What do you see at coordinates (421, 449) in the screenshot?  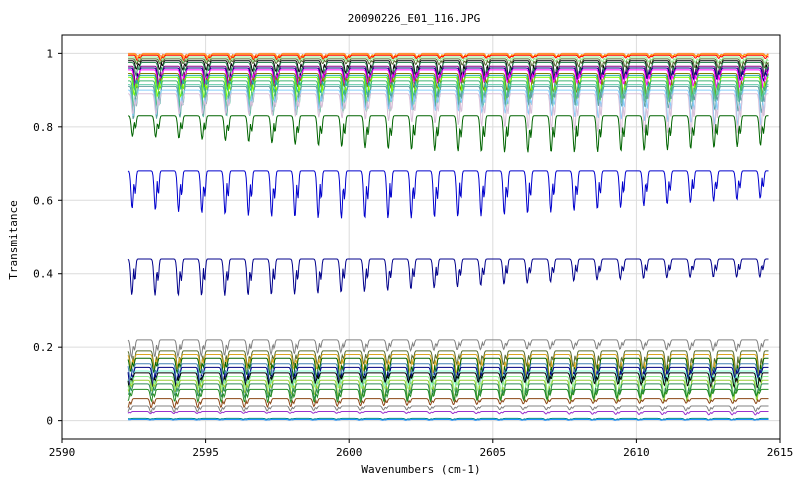 I see `x-axis: 2590 2595 2600 2605 2610 2615` at bounding box center [421, 449].